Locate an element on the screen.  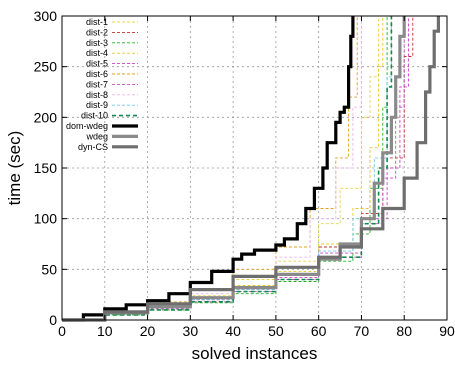
y-tick-label: 300 is located at coordinates (46, 16).